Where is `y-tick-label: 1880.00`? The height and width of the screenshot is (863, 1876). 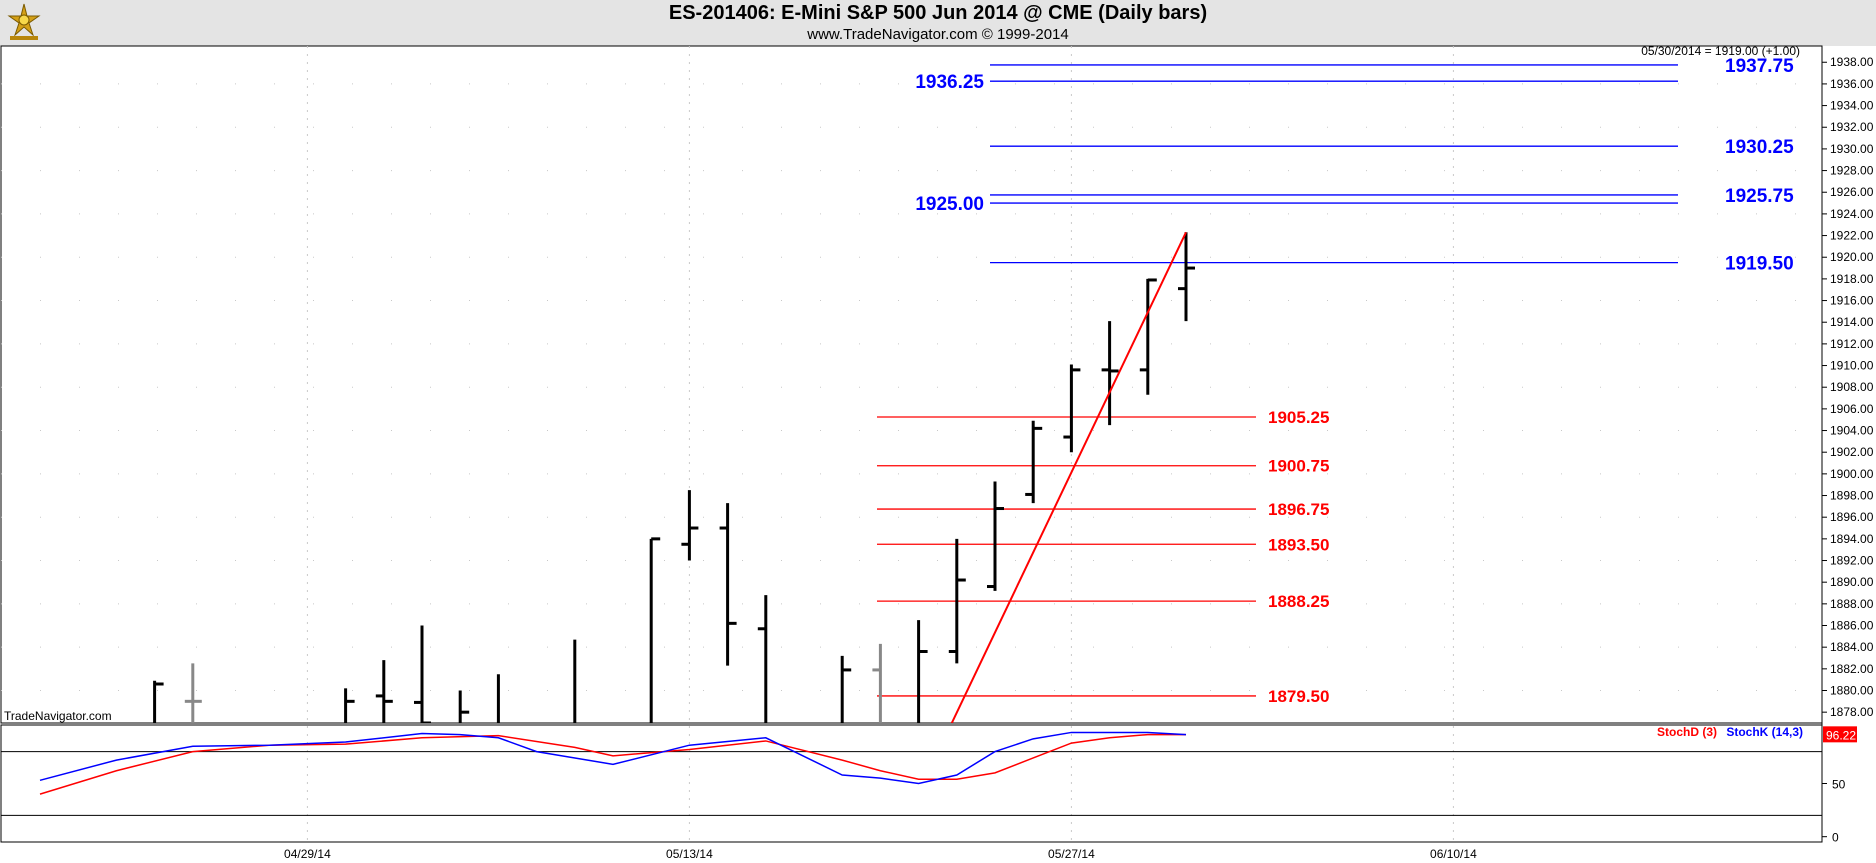 y-tick-label: 1880.00 is located at coordinates (1852, 691).